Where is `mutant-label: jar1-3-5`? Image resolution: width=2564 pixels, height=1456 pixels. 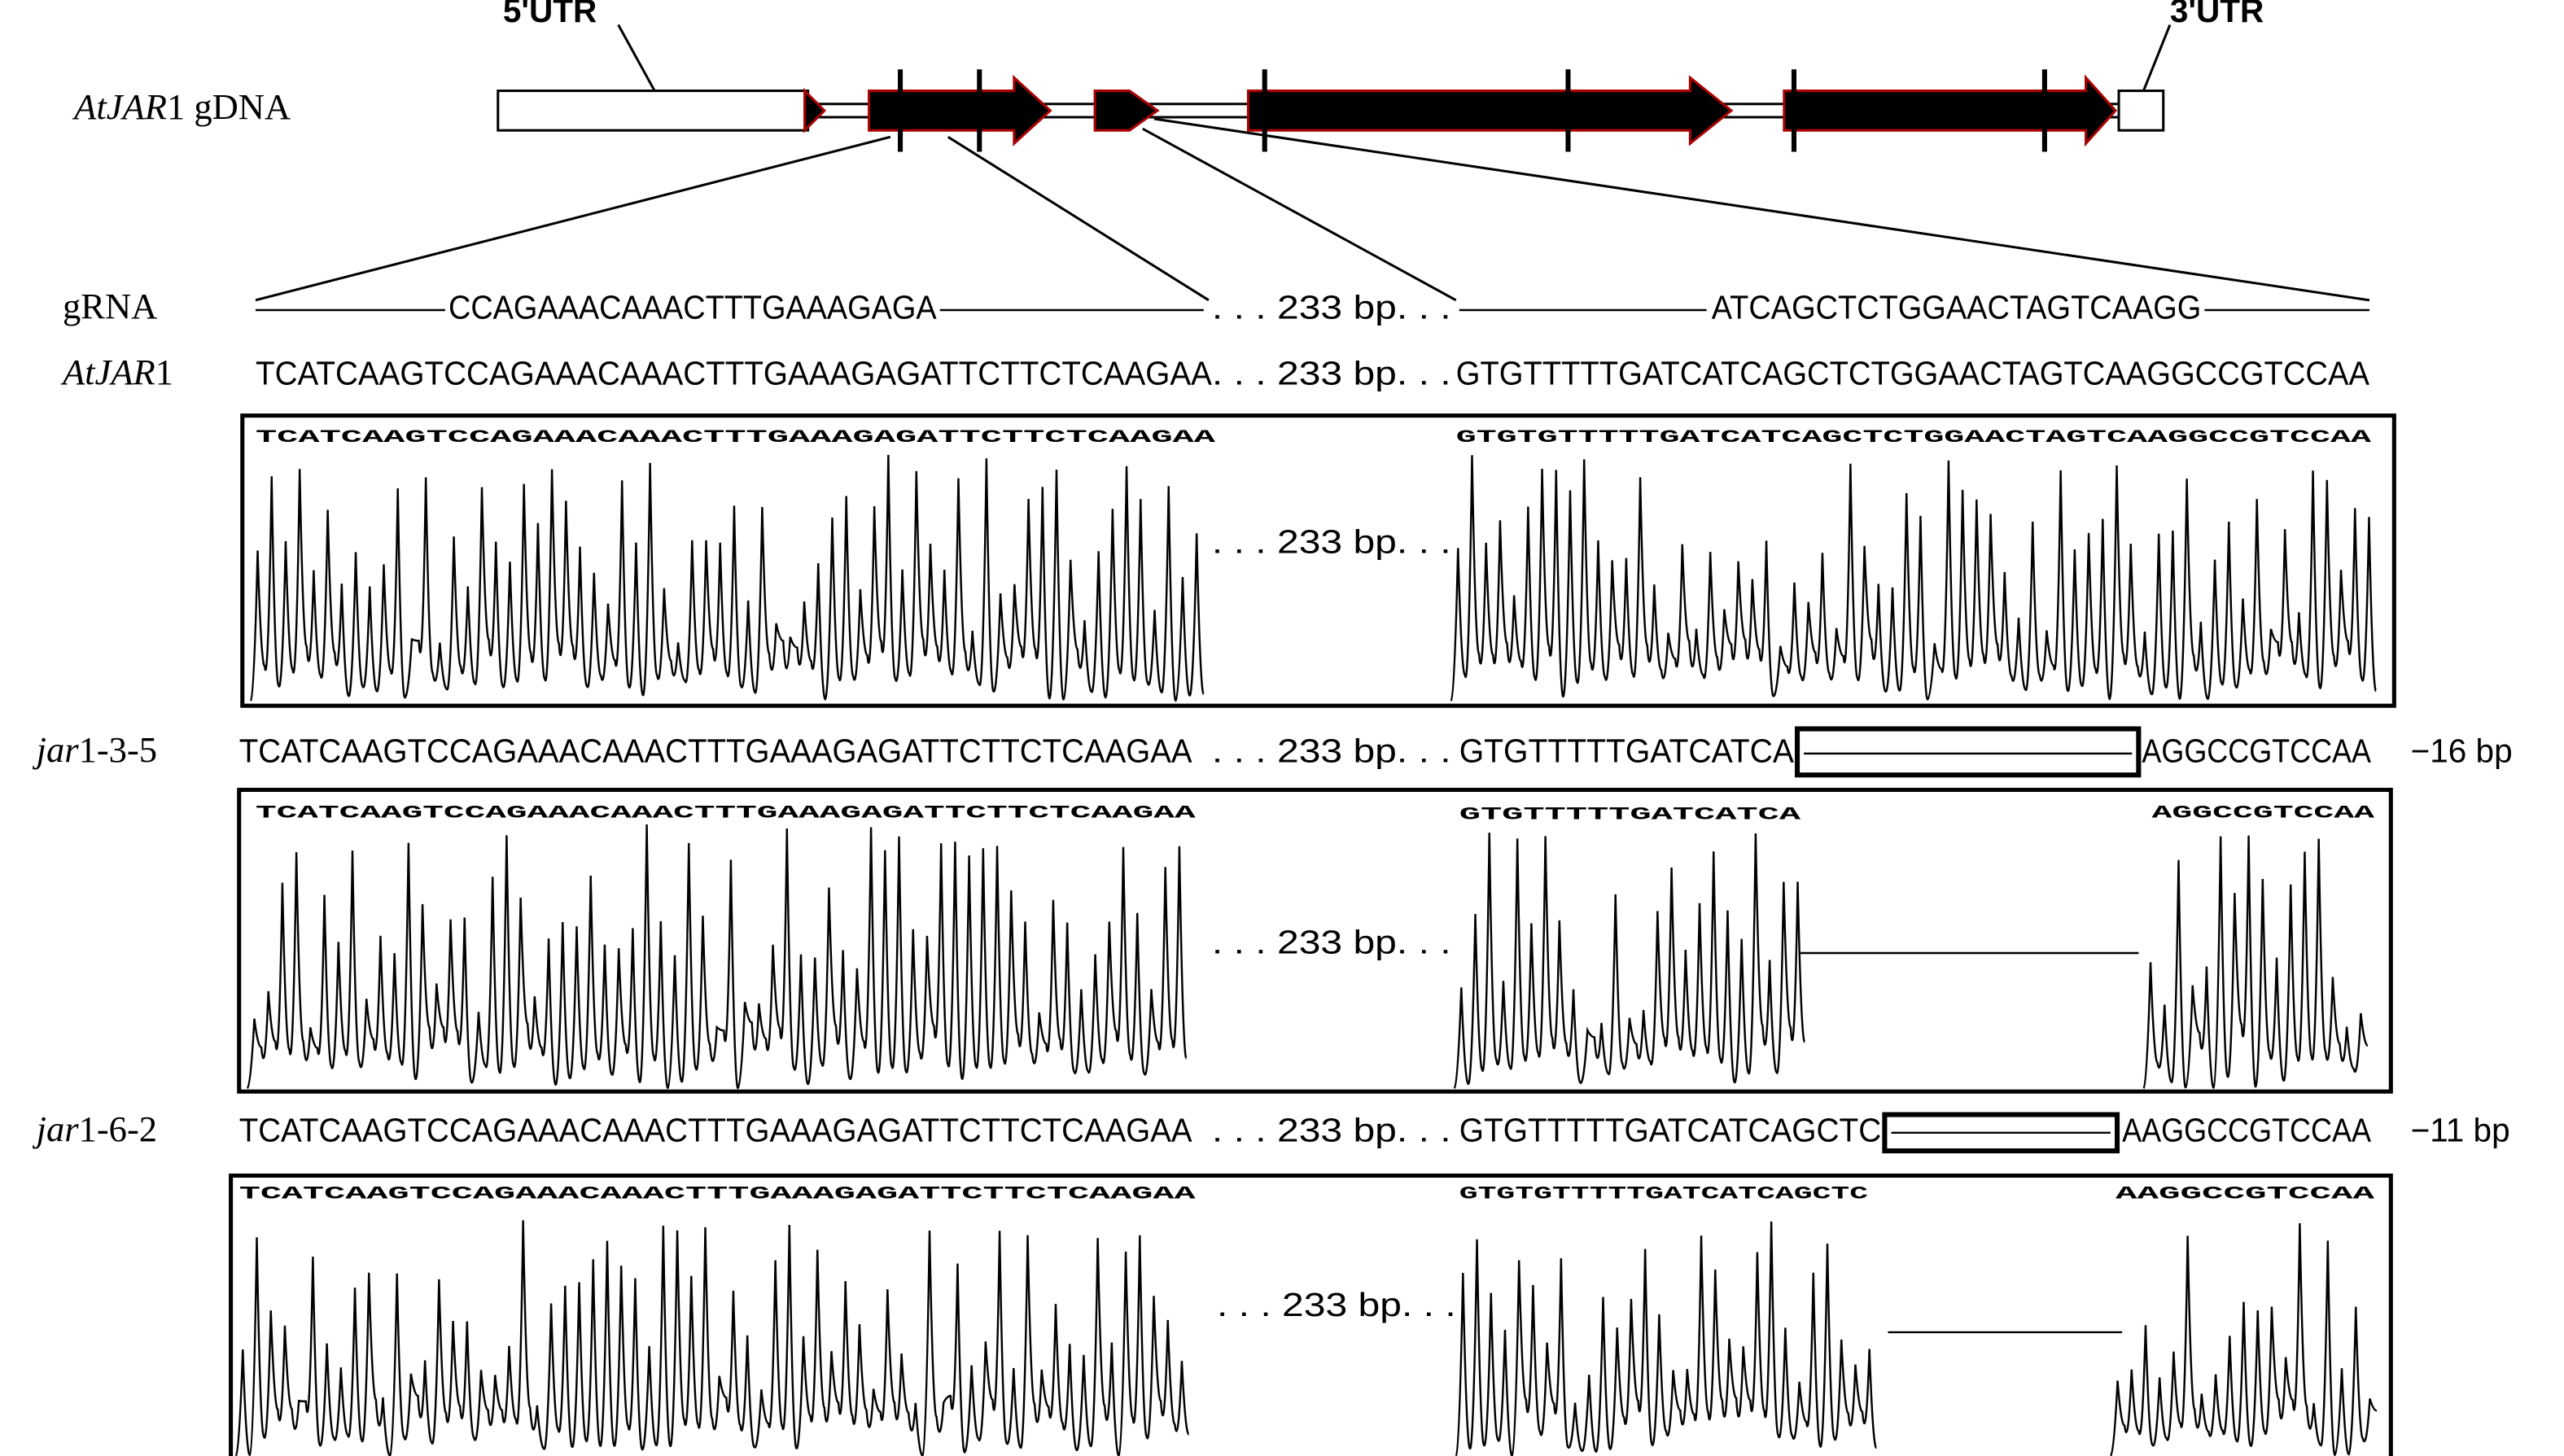
mutant-label: jar1-3-5 is located at coordinates (96, 749).